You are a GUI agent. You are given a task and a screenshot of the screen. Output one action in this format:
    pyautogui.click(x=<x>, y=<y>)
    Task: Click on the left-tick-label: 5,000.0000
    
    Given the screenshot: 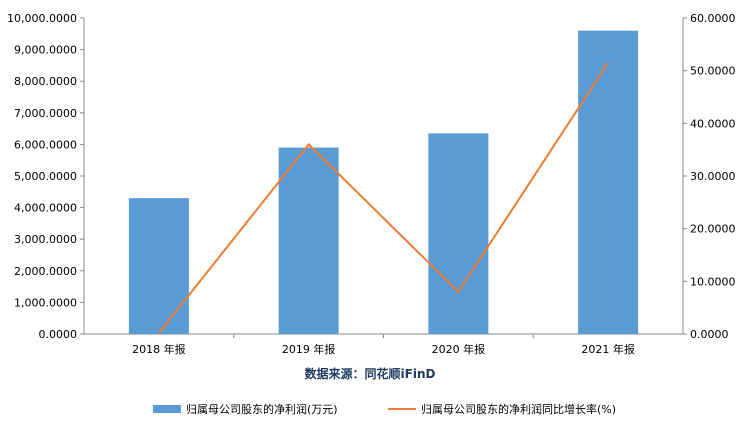 What is the action you would take?
    pyautogui.click(x=45, y=176)
    